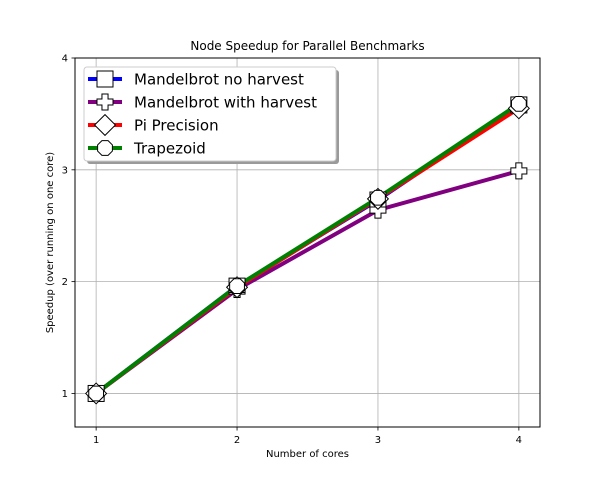  What do you see at coordinates (307, 454) in the screenshot?
I see `x-axis-label: Number of cores` at bounding box center [307, 454].